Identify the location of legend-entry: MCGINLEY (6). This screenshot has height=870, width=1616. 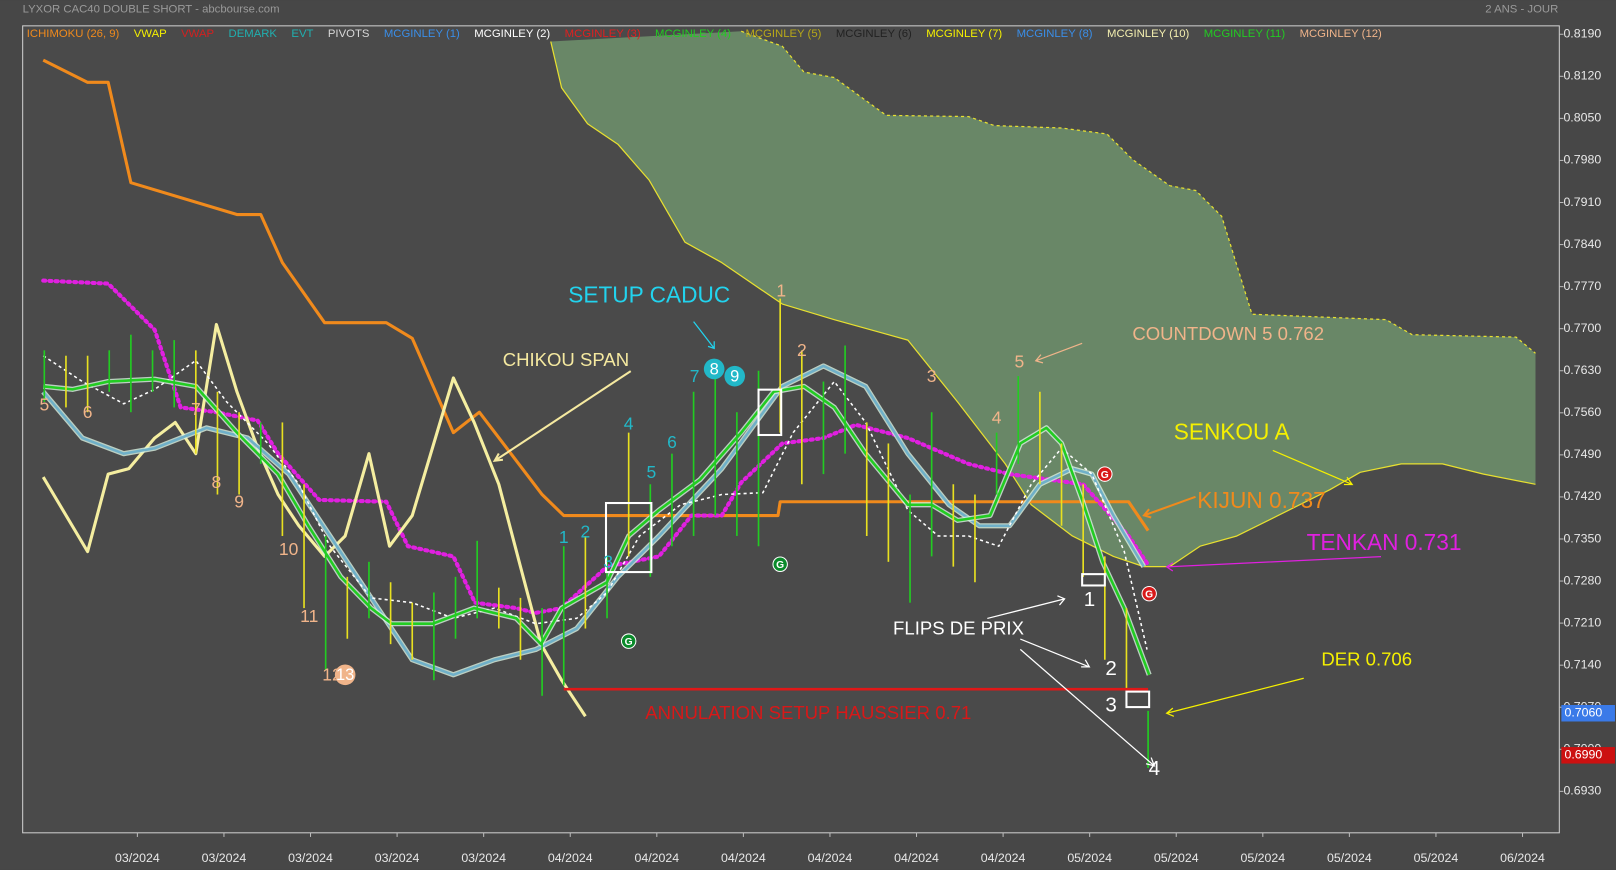
(874, 34).